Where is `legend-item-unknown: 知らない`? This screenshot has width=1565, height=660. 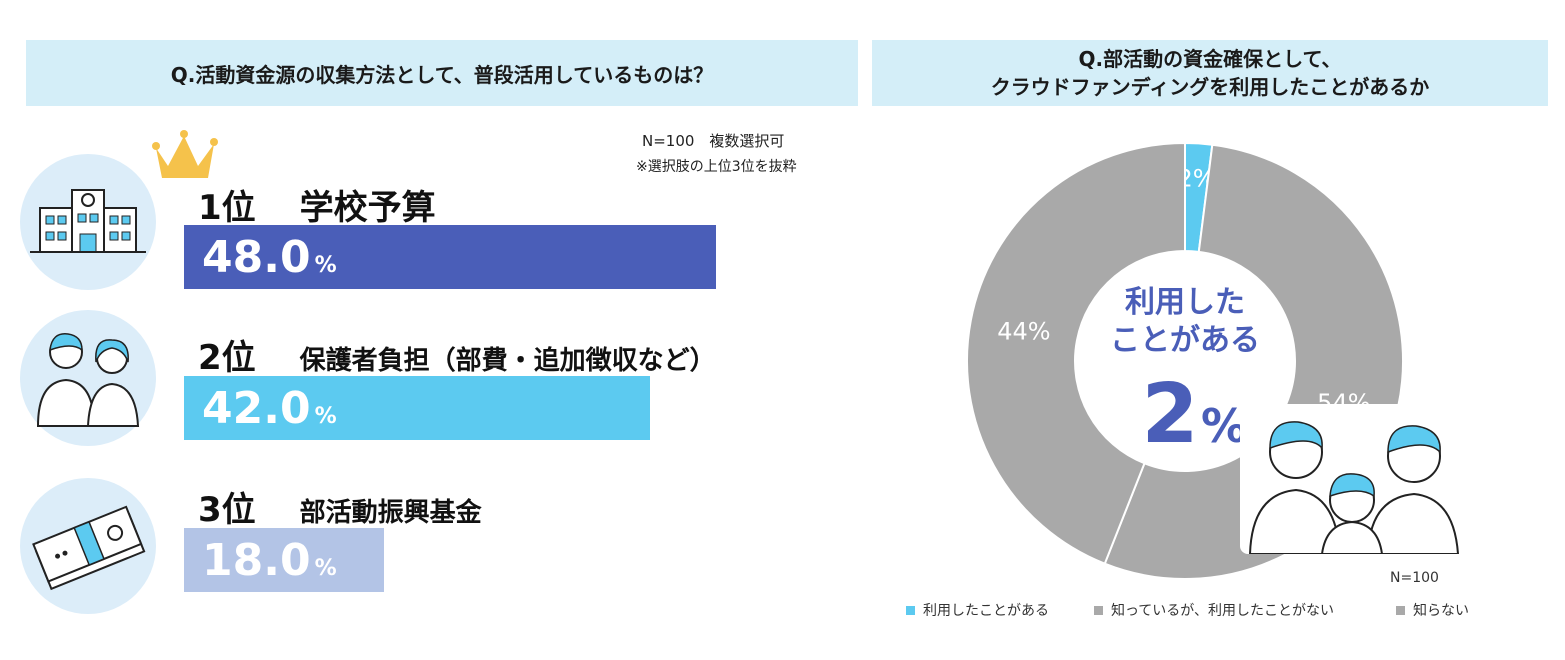
legend-item-unknown: 知らない is located at coordinates (1432, 610).